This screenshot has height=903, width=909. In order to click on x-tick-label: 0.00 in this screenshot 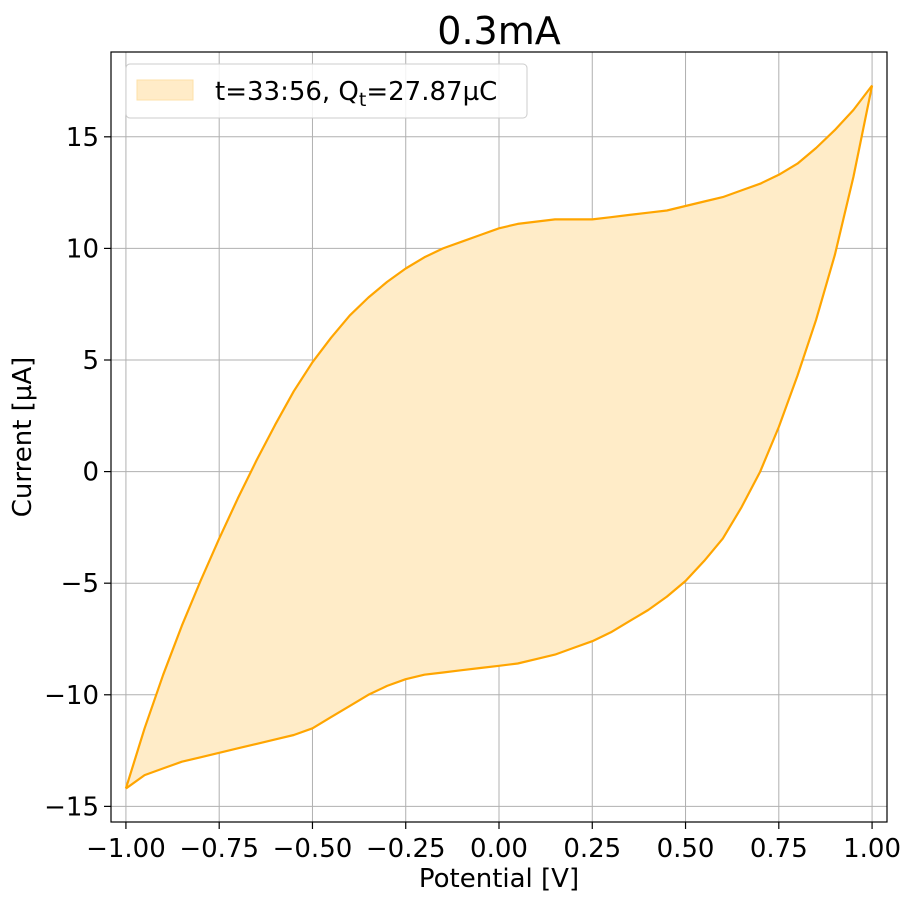, I will do `click(499, 849)`.